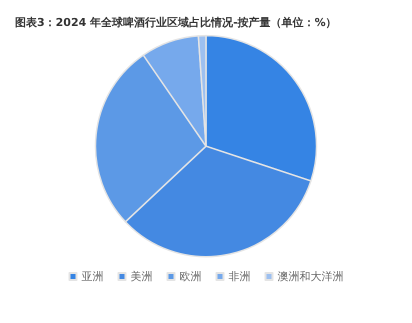 Image resolution: width=412 pixels, height=323 pixels. I want to click on legend-label: 澳洲和大洋洲, so click(311, 276).